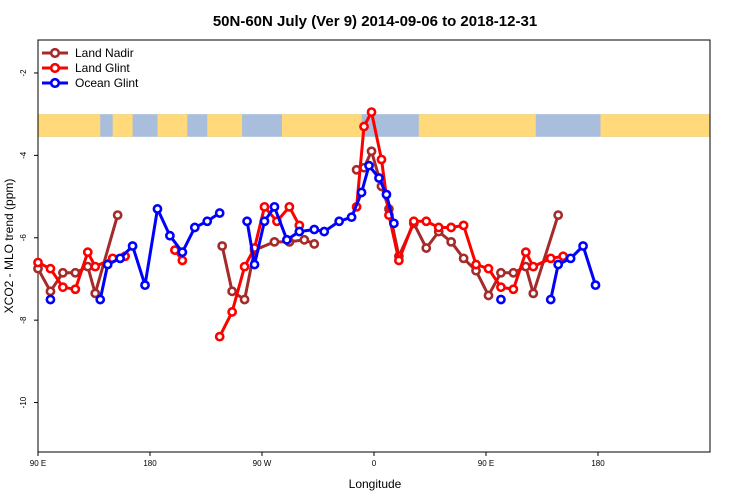 This screenshot has width=750, height=500. Describe the element at coordinates (150, 463) in the screenshot. I see `x-tick-label: 180` at that location.